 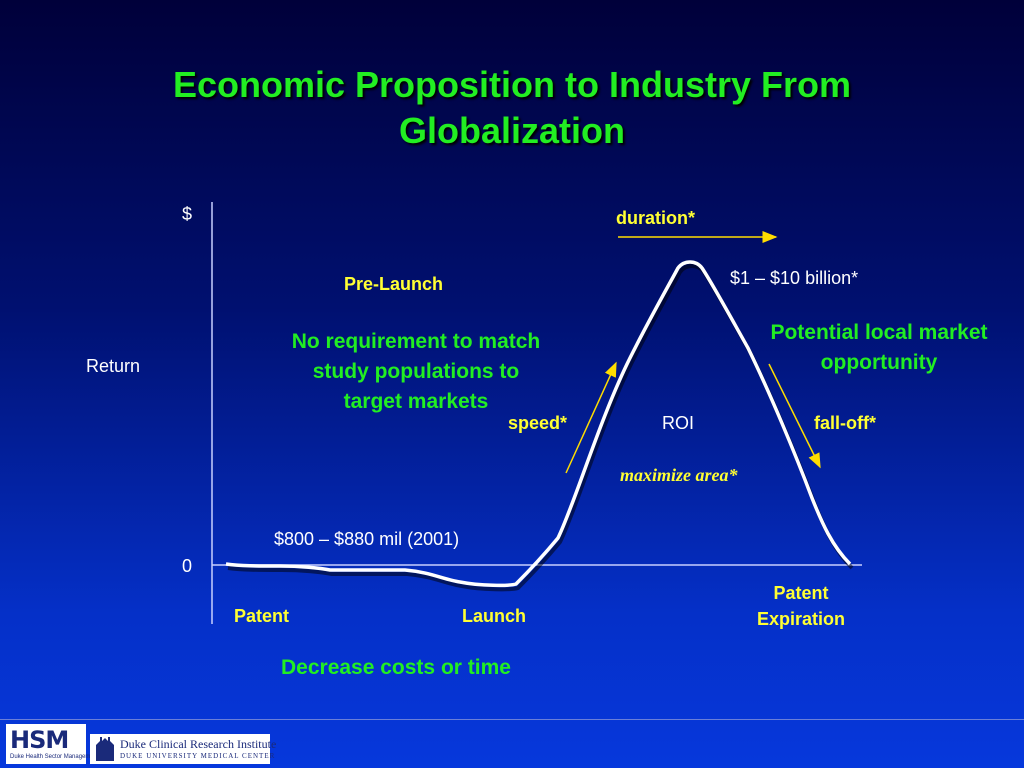 I want to click on peak-value-label: $1 – $10 billion*, so click(x=794, y=278).